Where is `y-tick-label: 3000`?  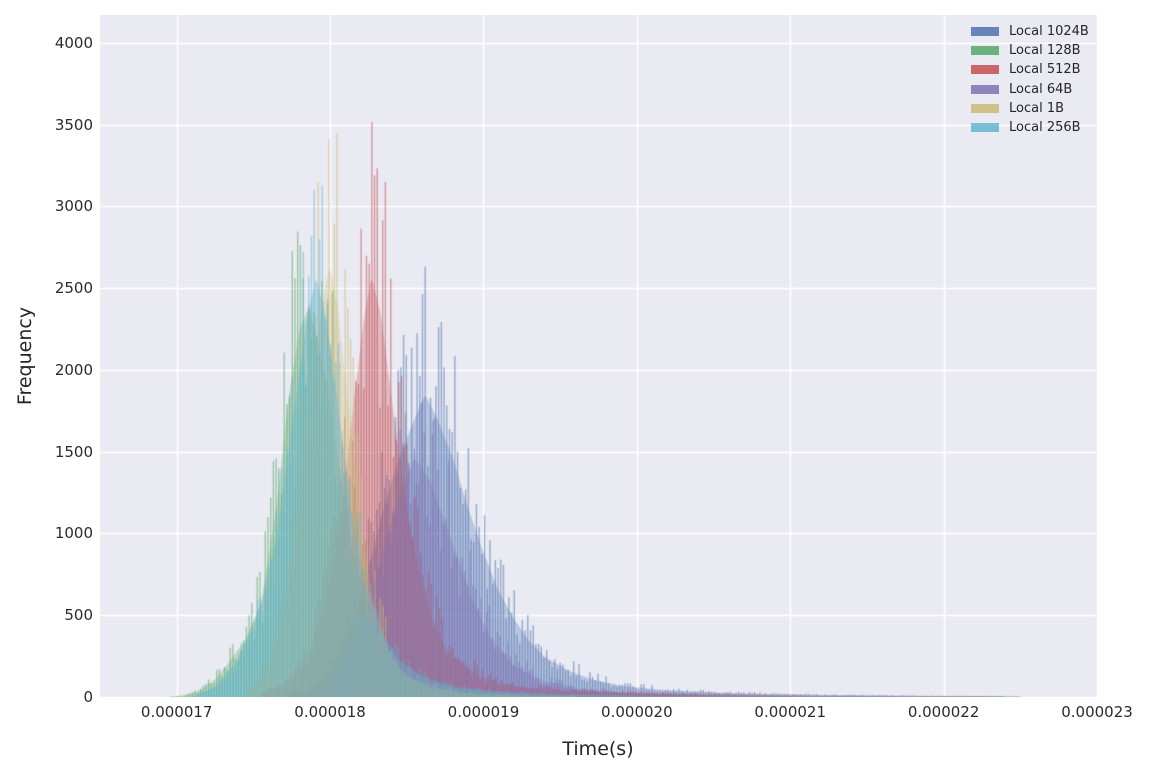
y-tick-label: 3000 is located at coordinates (73, 206).